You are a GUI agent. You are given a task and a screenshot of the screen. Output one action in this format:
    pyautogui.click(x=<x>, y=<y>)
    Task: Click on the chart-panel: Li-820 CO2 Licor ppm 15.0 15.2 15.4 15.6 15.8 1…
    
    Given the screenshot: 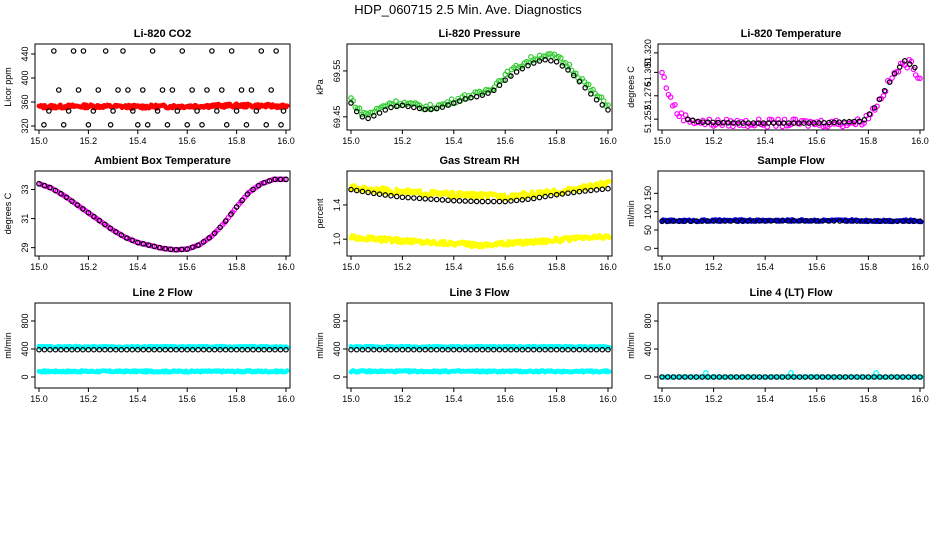 What is the action you would take?
    pyautogui.click(x=149, y=87)
    